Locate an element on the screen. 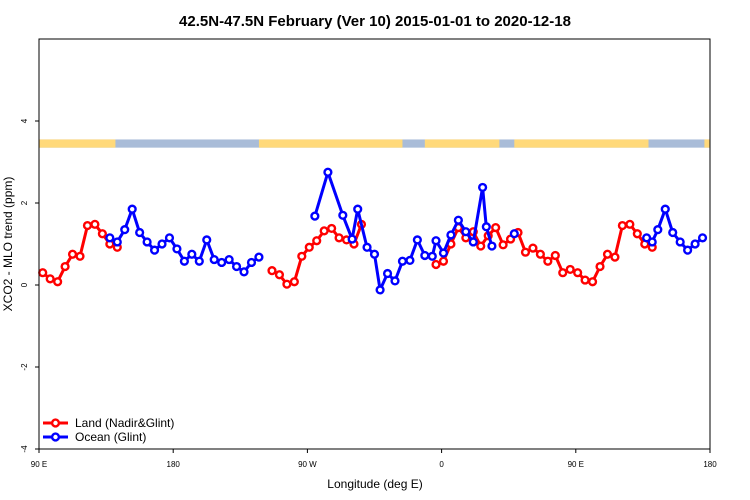 This screenshot has width=750, height=500. y-axis: -4 -2 0 2 4 is located at coordinates (29, 285).